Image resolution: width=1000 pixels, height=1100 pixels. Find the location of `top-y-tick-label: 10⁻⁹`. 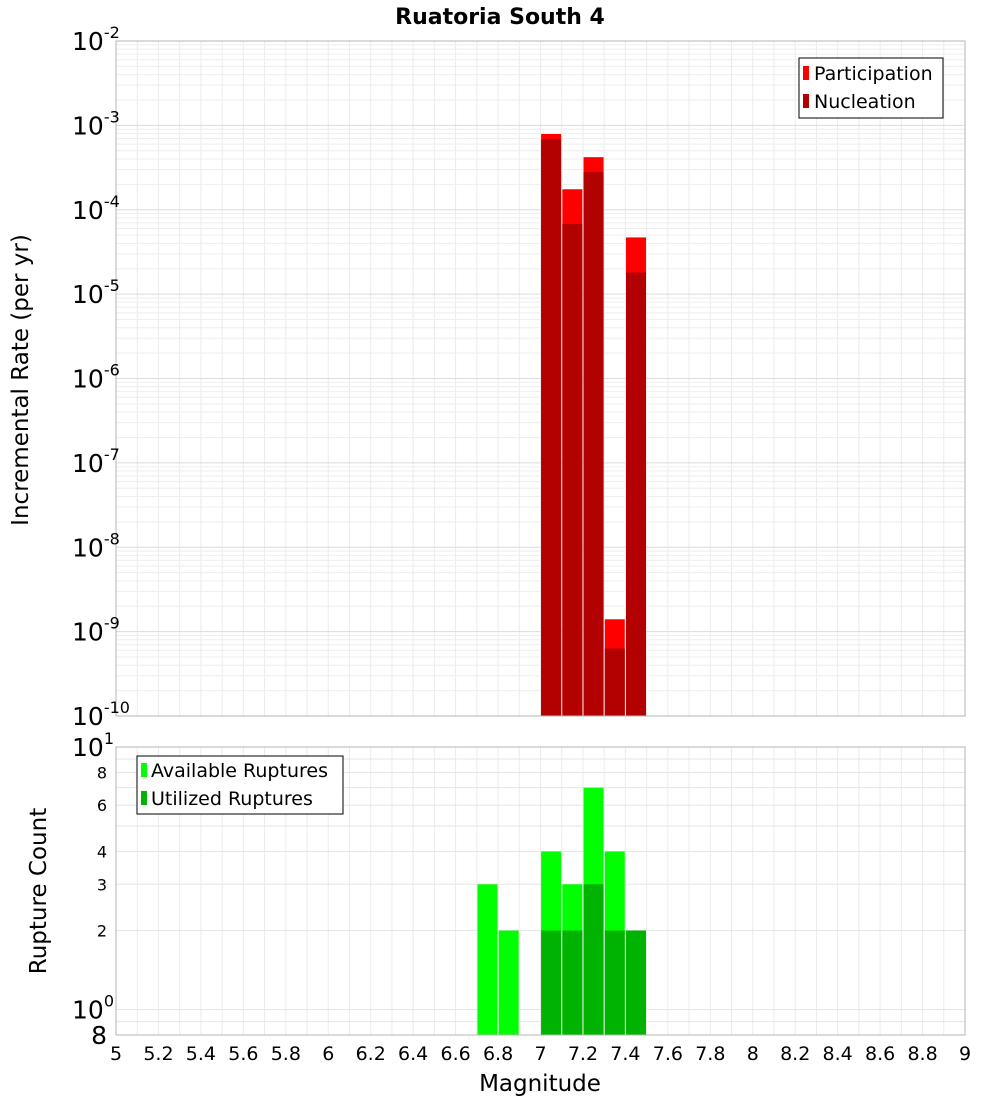

top-y-tick-label: 10⁻⁹ is located at coordinates (96, 630).